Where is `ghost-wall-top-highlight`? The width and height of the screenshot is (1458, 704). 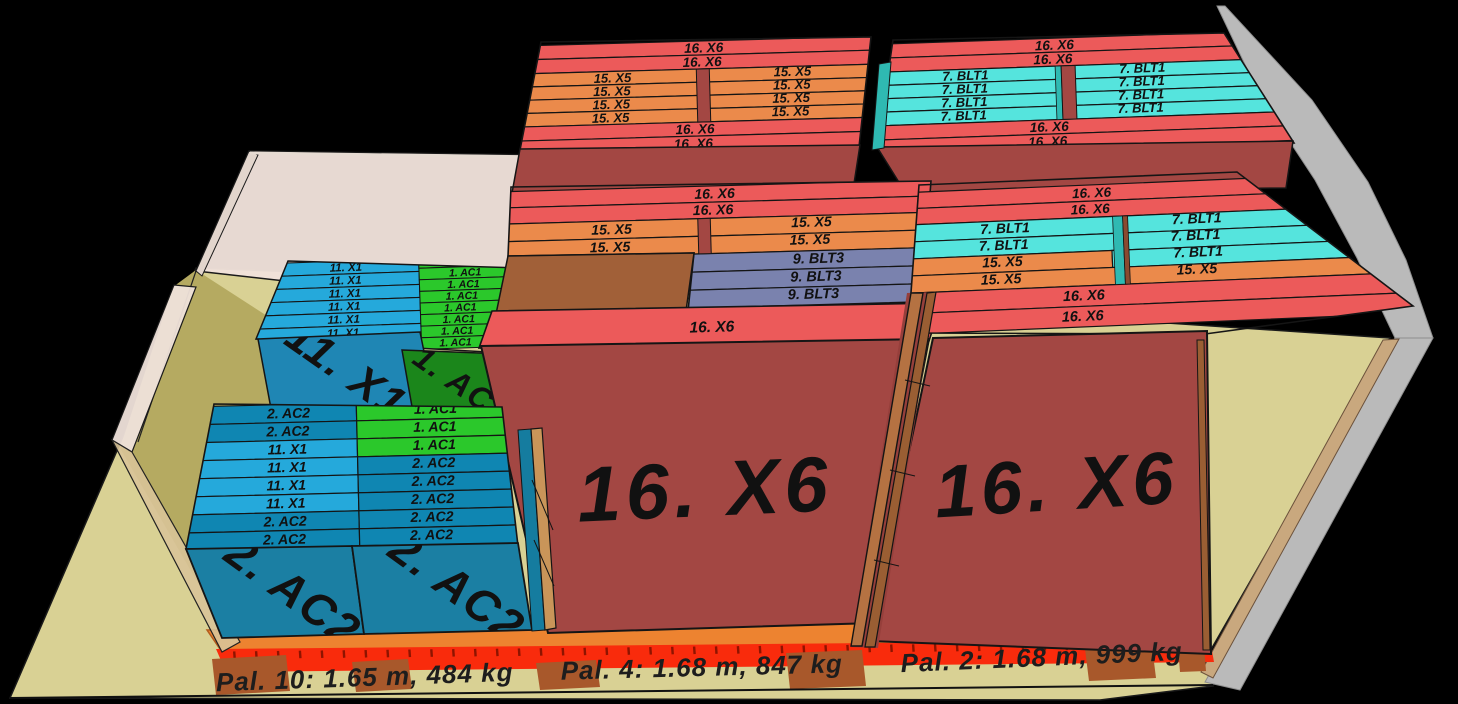
ghost-wall-top-highlight is located at coordinates (395, 155).